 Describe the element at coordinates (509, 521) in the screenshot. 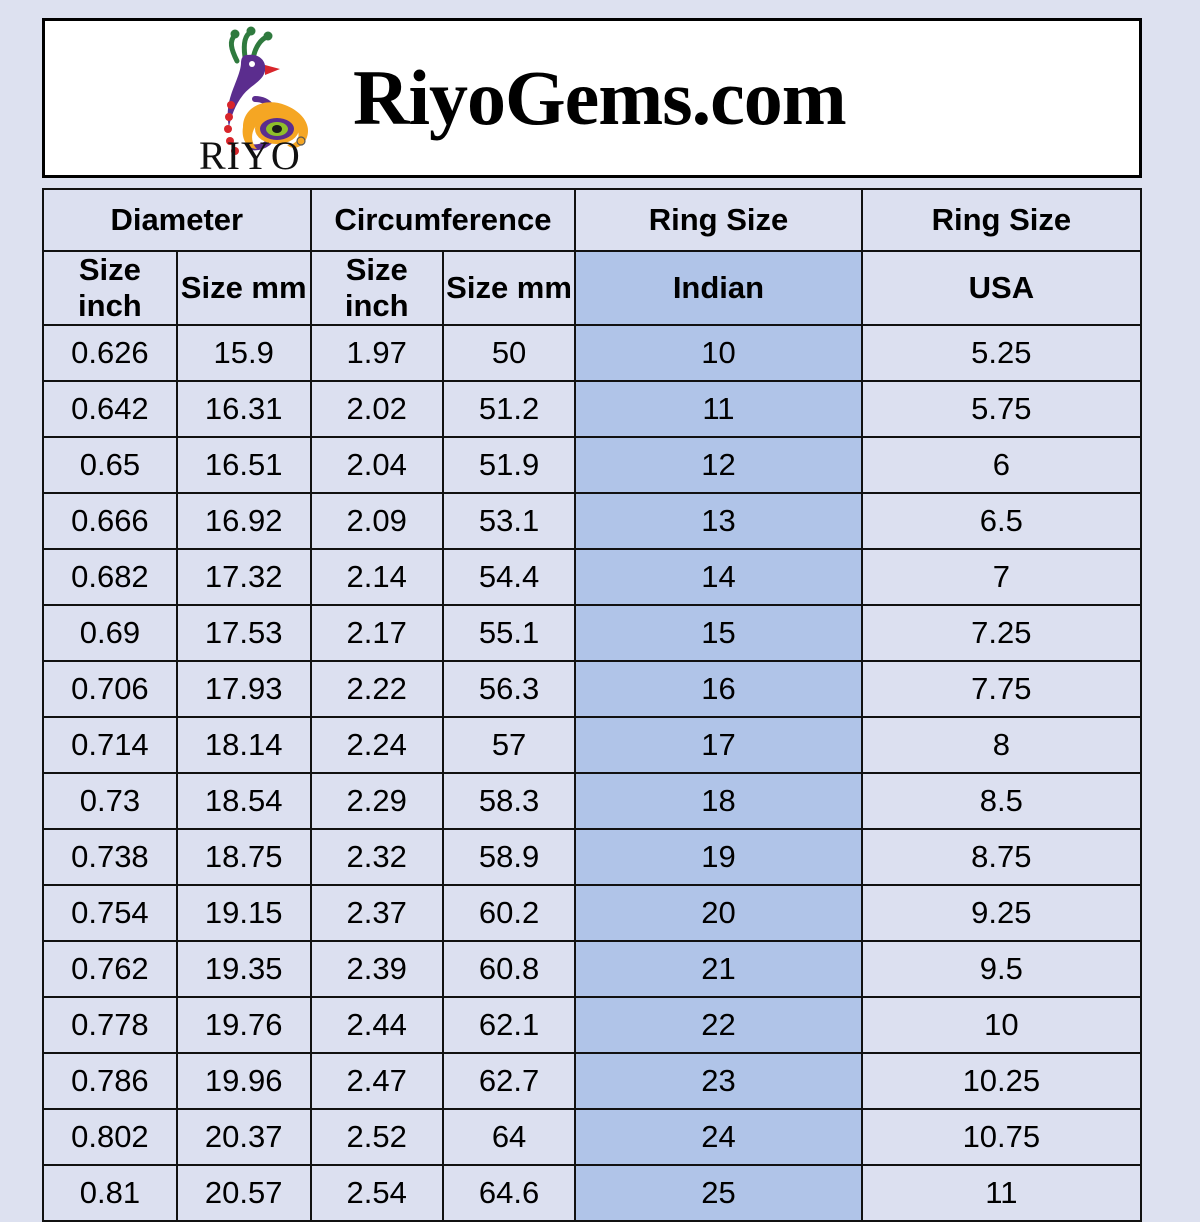

I see `cell-circumference-mm: 53.1` at that location.